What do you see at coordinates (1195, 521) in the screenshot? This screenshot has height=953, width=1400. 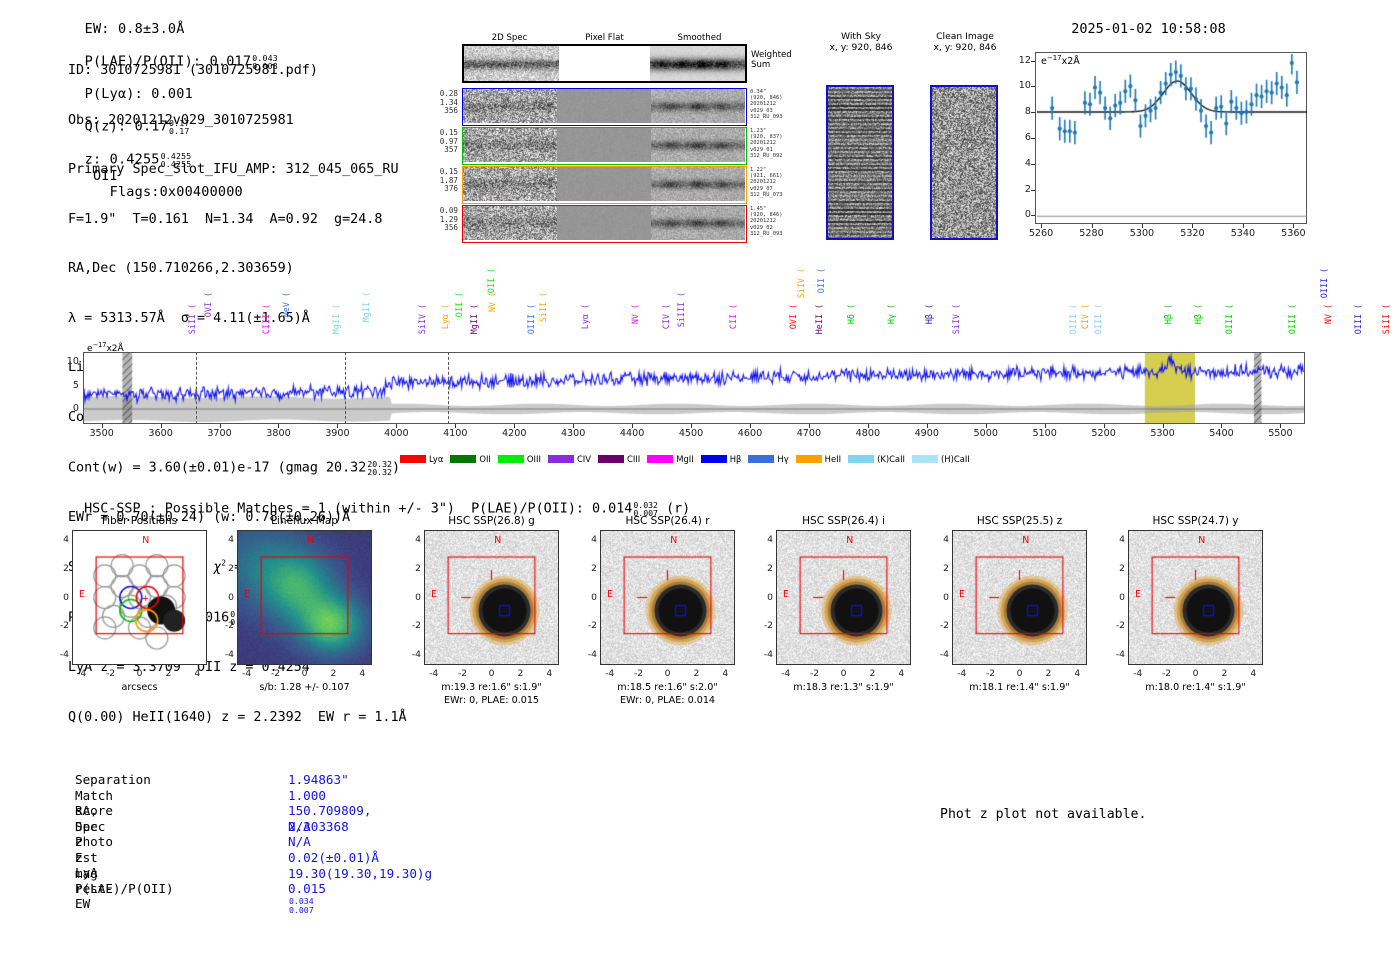 I see `hsc-panel-title: HSC SSP(24.7) y` at bounding box center [1195, 521].